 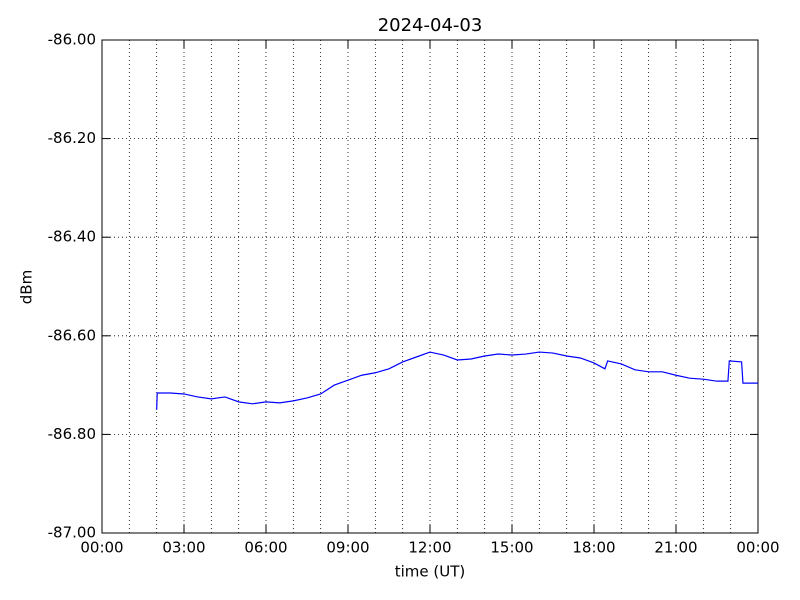 I want to click on chart-title: 2024-04-03, so click(x=430, y=25).